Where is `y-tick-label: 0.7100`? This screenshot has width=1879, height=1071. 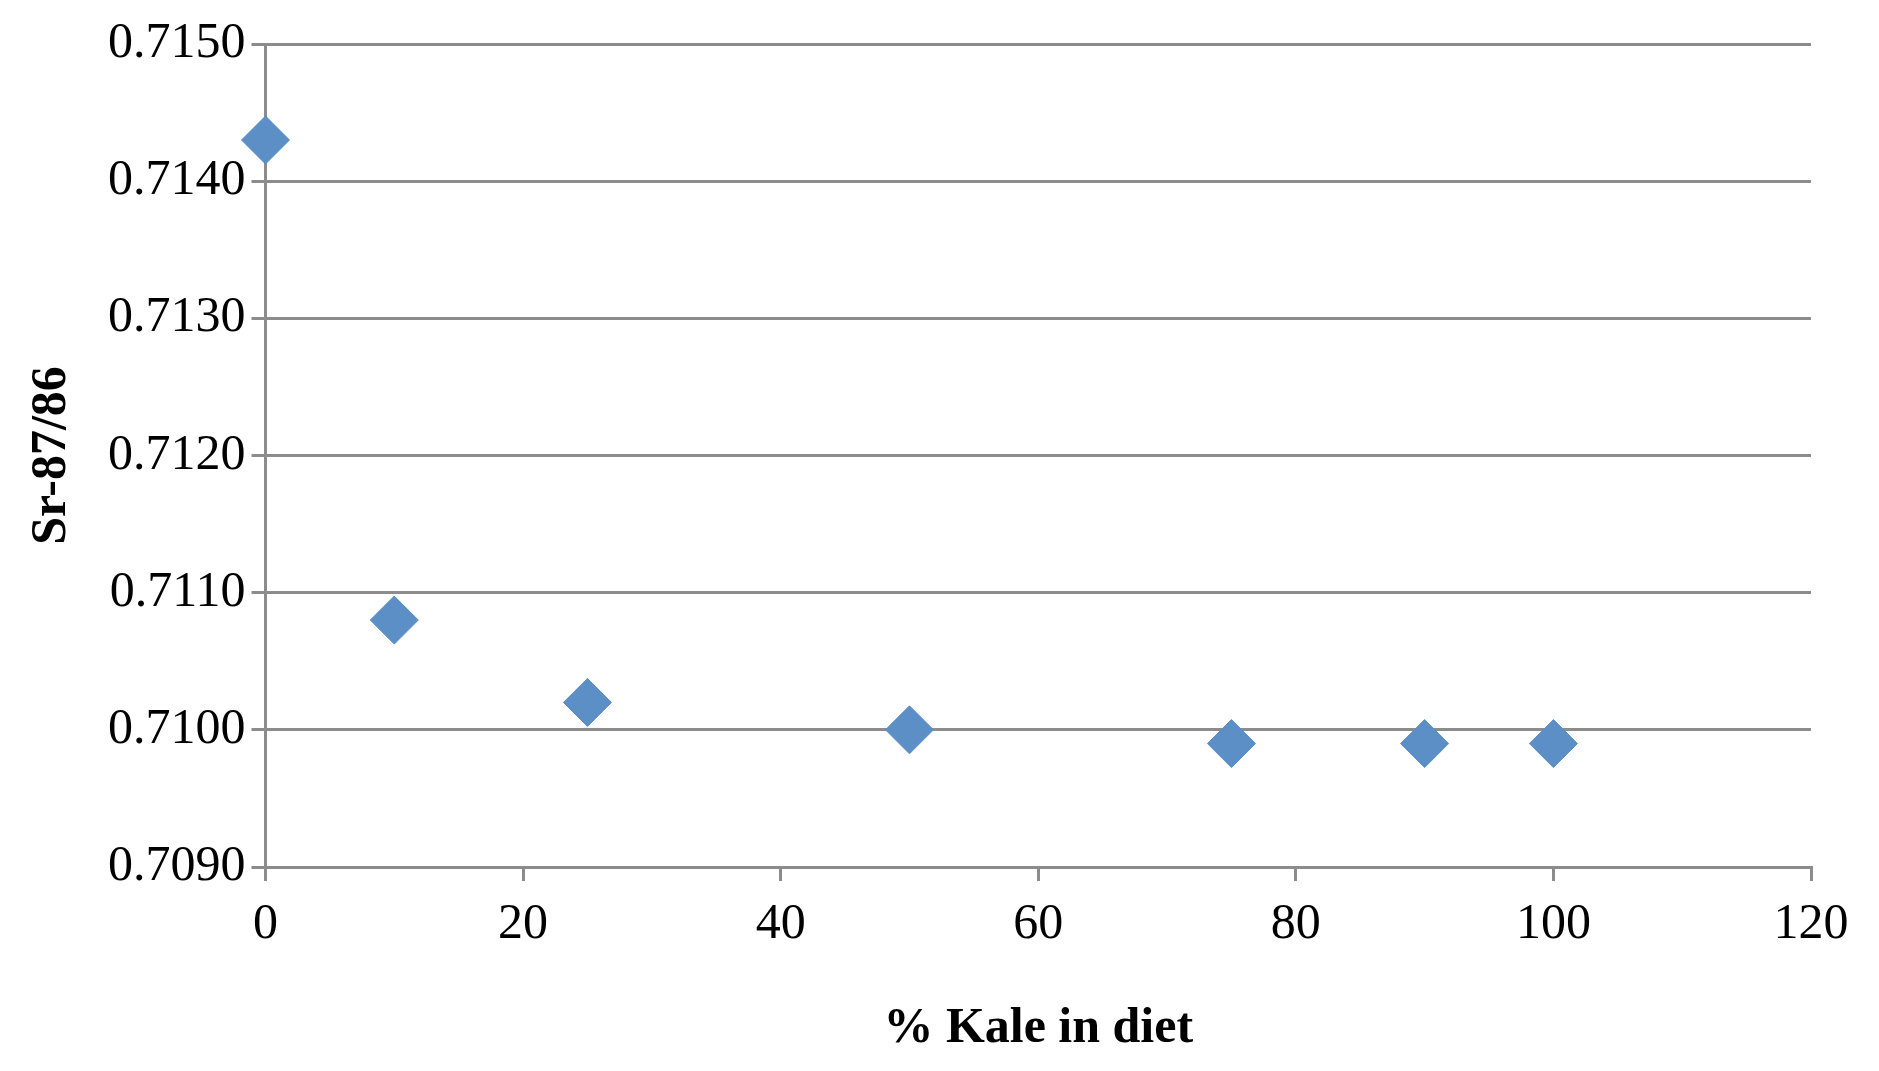
y-tick-label: 0.7100 is located at coordinates (177, 725).